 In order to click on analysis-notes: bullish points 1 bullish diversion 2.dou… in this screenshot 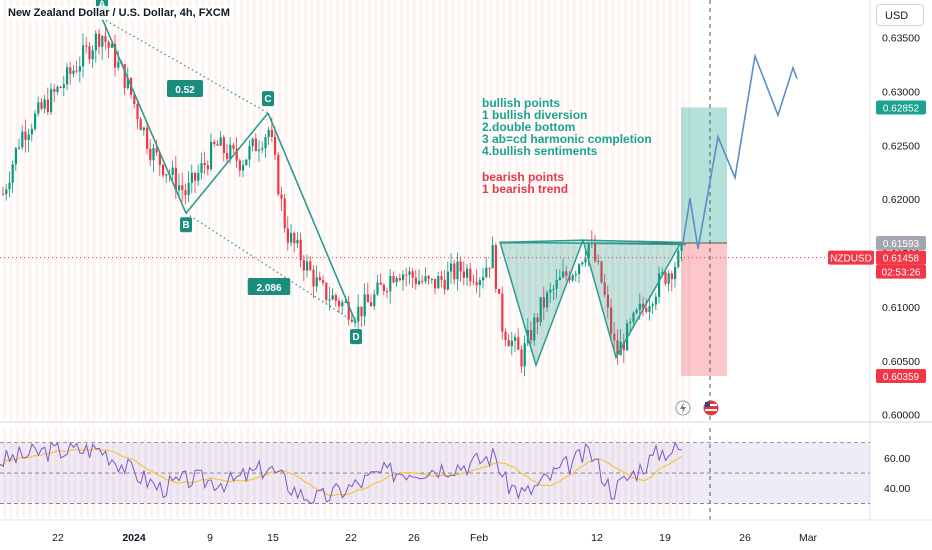, I will do `click(567, 146)`.